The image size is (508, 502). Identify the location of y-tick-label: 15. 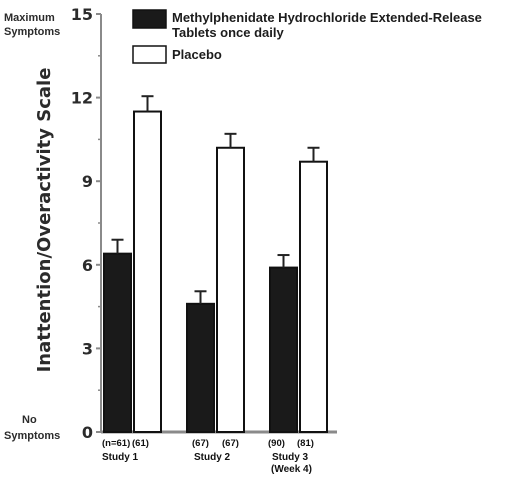
(82, 14).